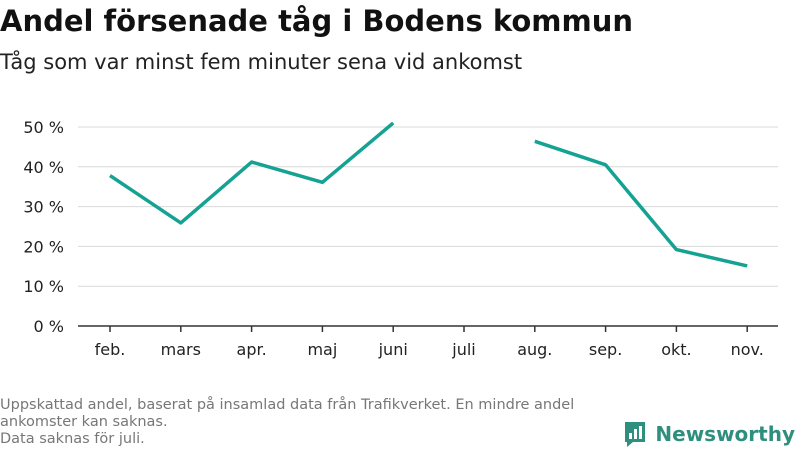 The width and height of the screenshot is (800, 450). Describe the element at coordinates (43, 167) in the screenshot. I see `y-tick-label: 40 %` at that location.